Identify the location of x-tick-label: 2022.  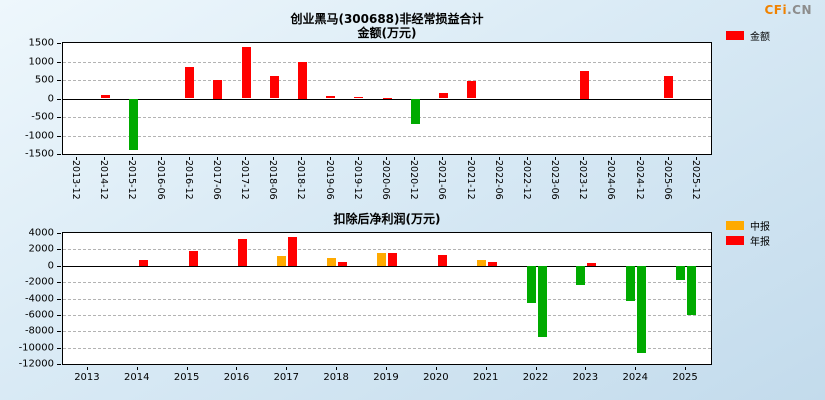
(535, 377).